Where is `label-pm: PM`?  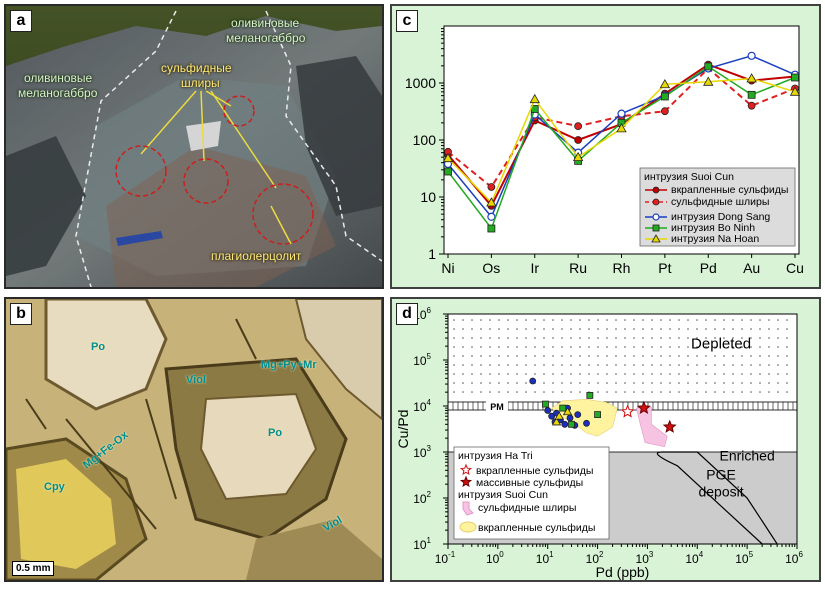 label-pm: PM is located at coordinates (497, 407).